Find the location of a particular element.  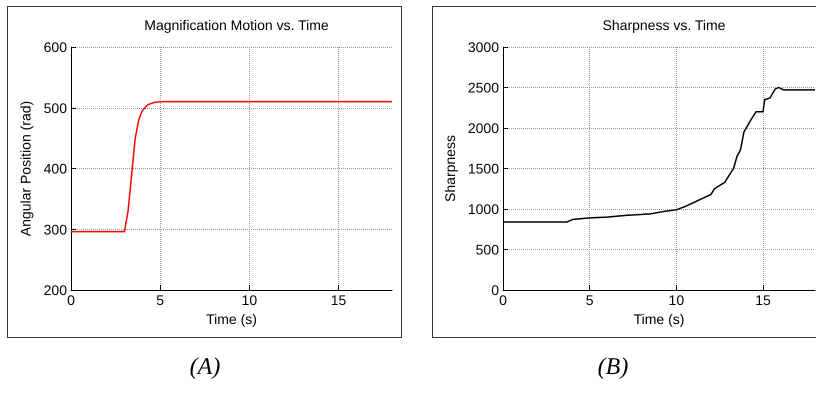

y-tick-label: 200 is located at coordinates (56, 290).